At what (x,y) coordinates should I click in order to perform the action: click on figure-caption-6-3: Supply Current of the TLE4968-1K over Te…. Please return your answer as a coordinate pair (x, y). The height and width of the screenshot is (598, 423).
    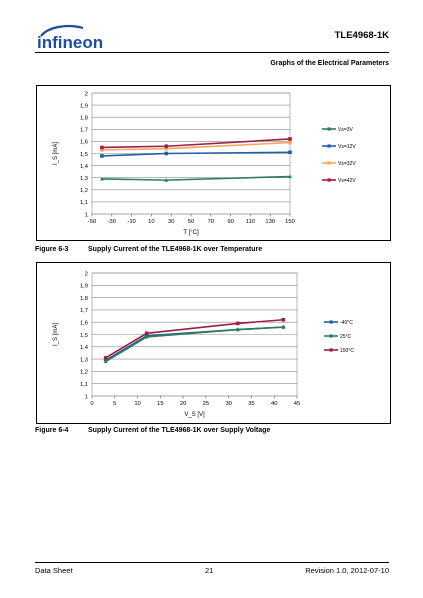
    Looking at the image, I should click on (175, 249).